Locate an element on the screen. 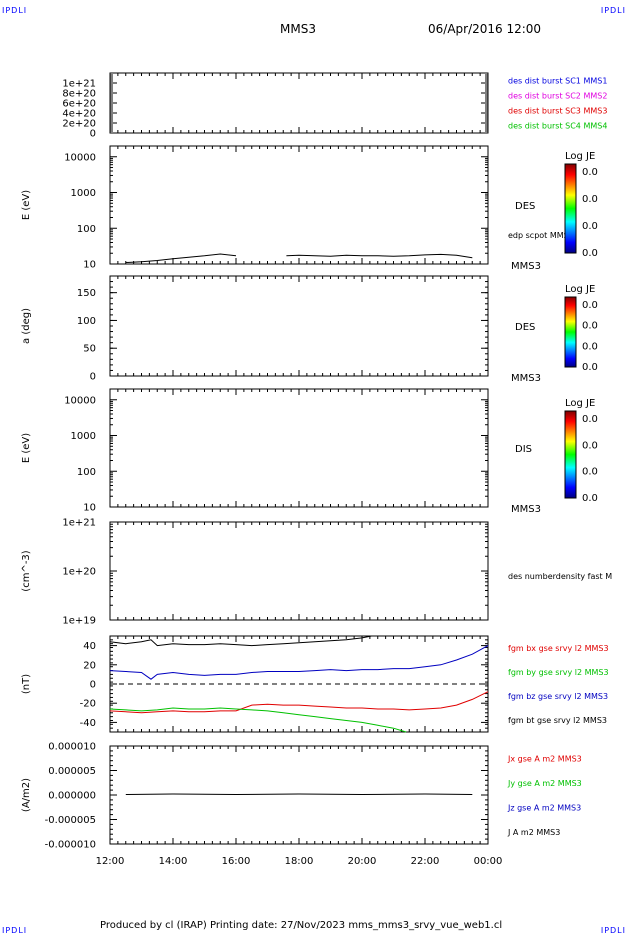 The image size is (630, 935). y-tick-label: 8e+20 is located at coordinates (79, 94).